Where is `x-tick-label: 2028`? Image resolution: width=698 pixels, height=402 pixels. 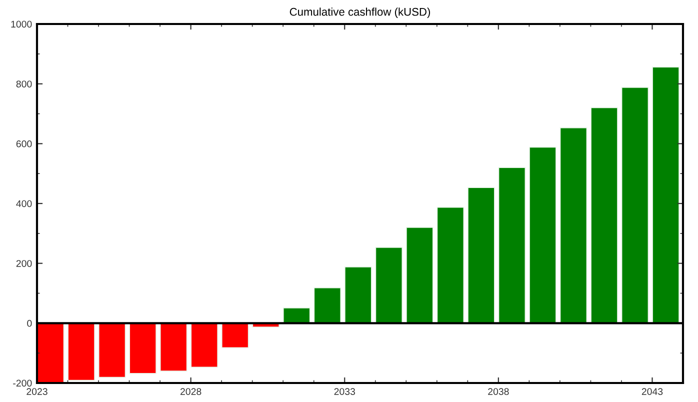 x-tick-label: 2028 is located at coordinates (191, 391).